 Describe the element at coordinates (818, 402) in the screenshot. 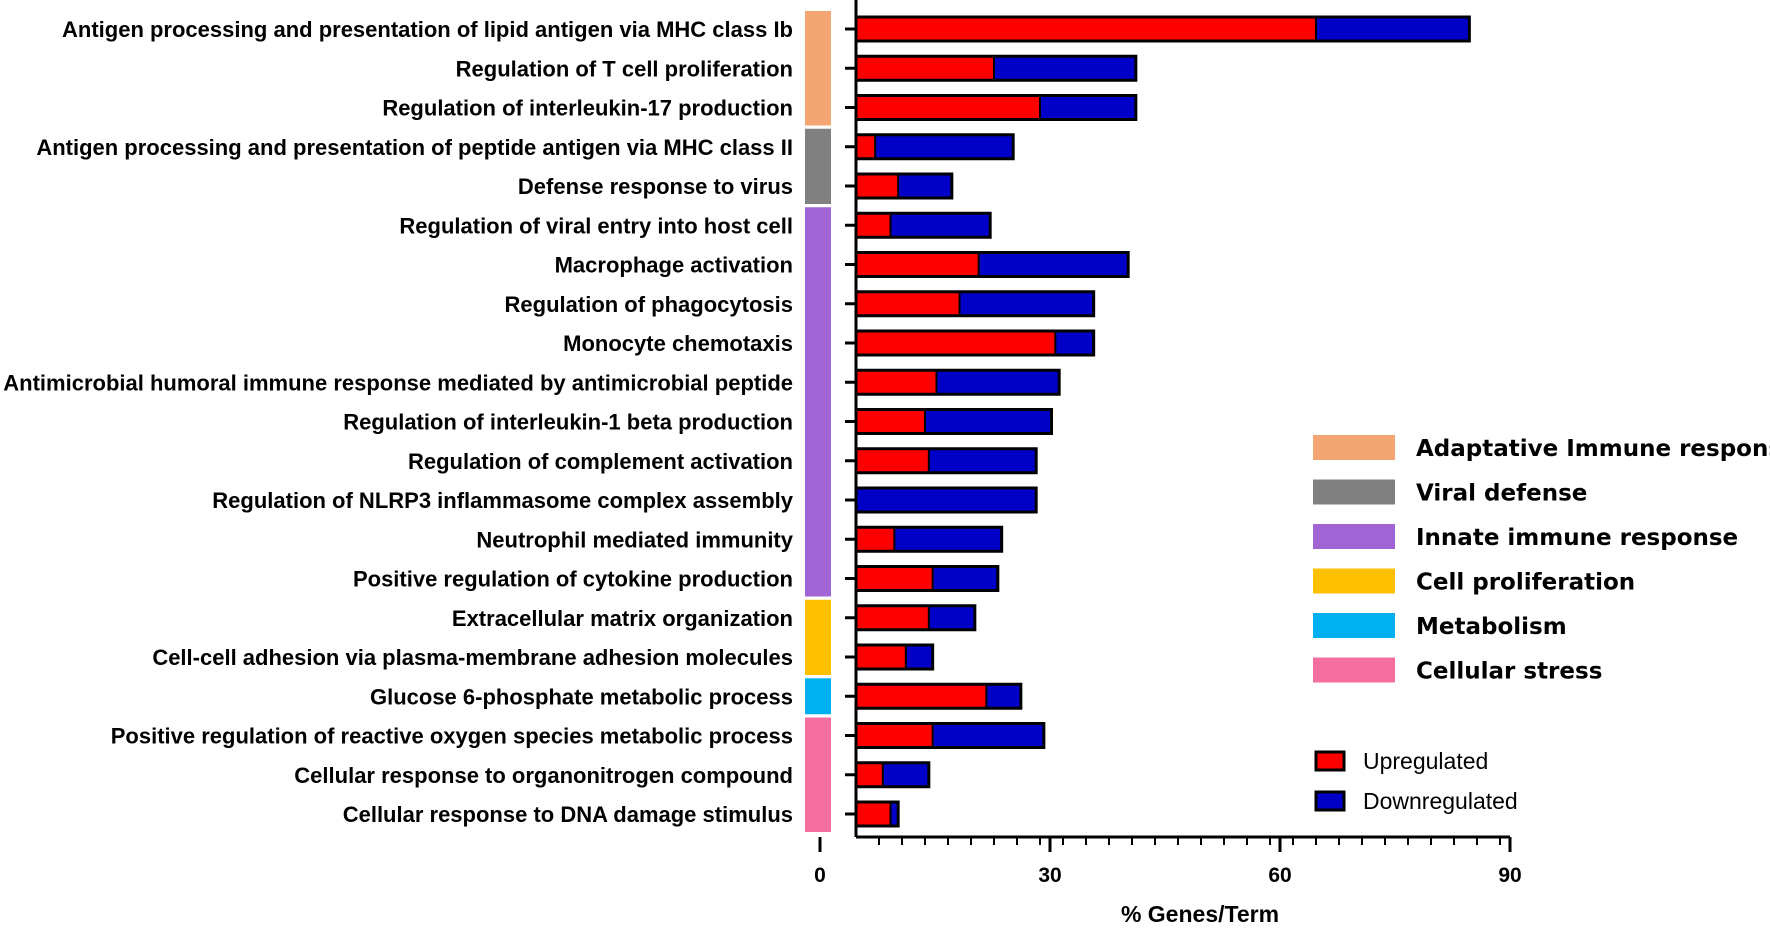

I see `group-strip-innate-immune-response` at that location.